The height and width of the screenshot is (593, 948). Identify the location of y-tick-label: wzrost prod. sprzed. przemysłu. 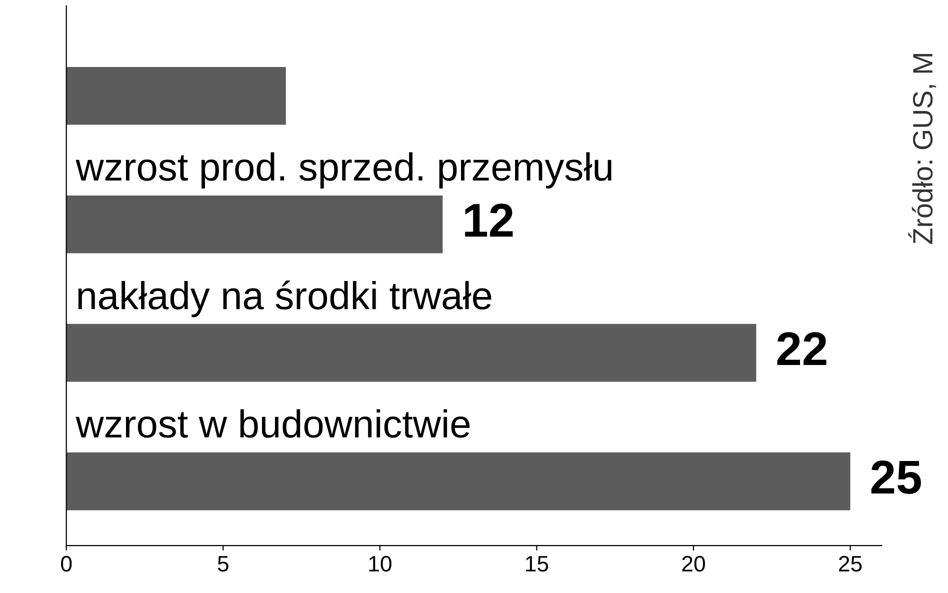
(344, 170).